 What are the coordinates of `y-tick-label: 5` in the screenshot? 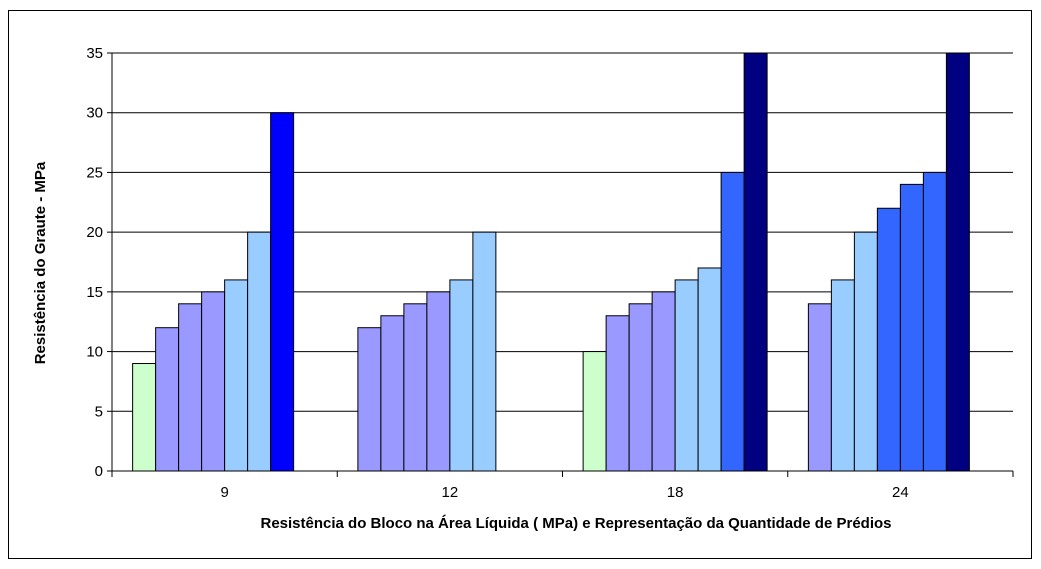 It's located at (99, 411).